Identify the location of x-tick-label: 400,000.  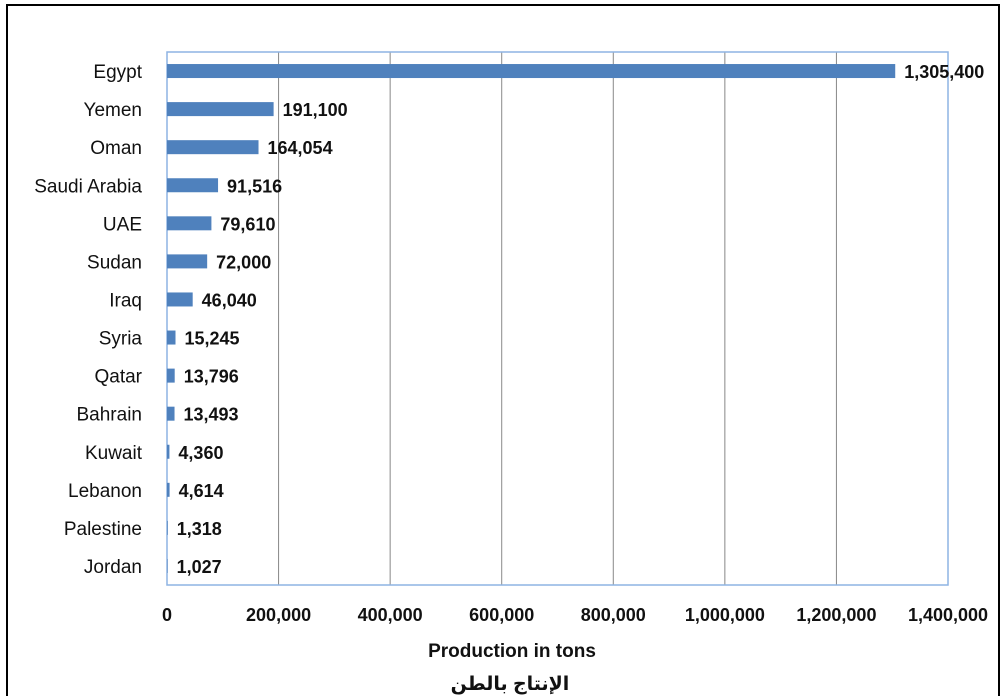
(390, 615).